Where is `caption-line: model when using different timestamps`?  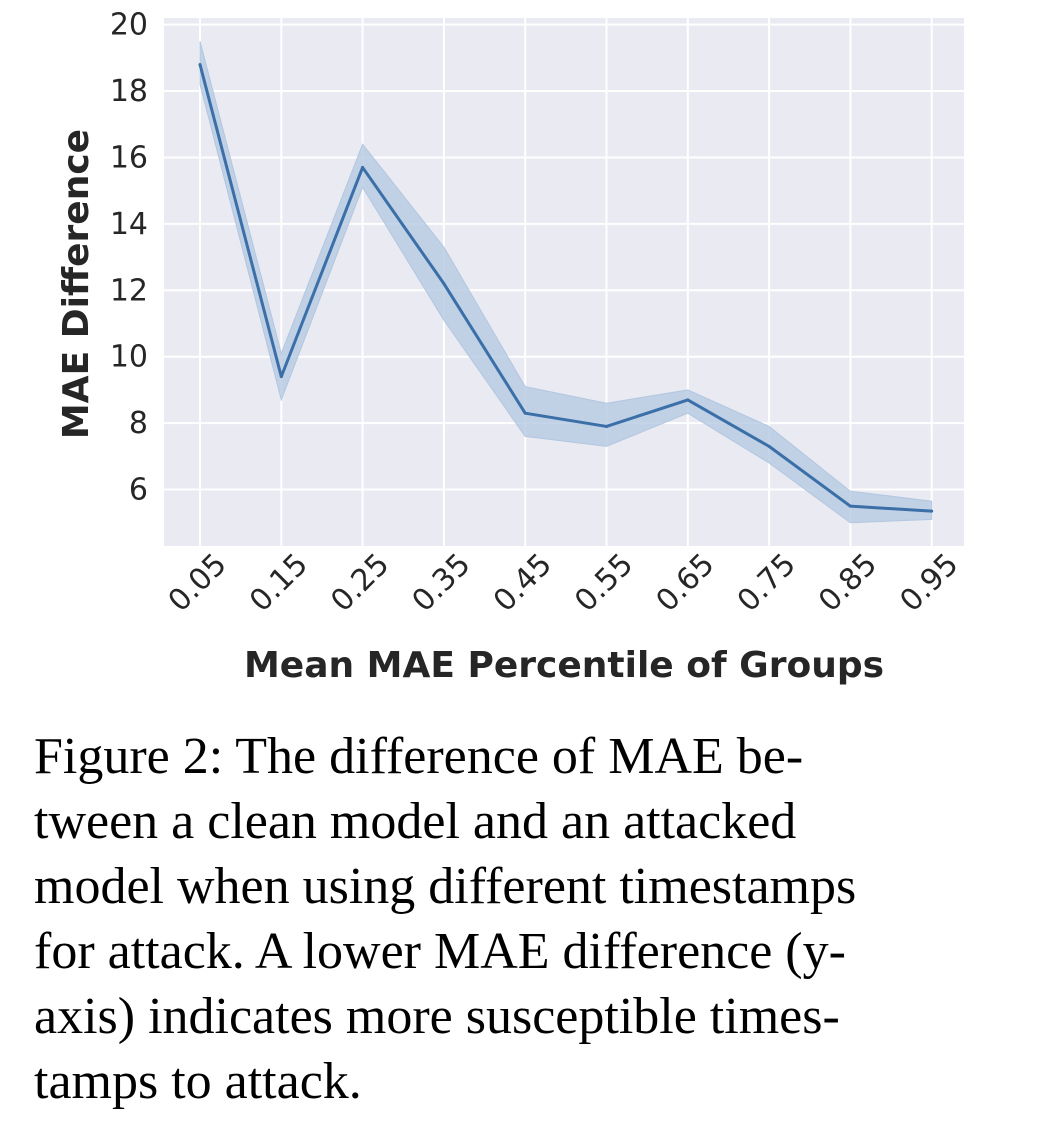
caption-line: model when using different timestamps is located at coordinates (445, 886).